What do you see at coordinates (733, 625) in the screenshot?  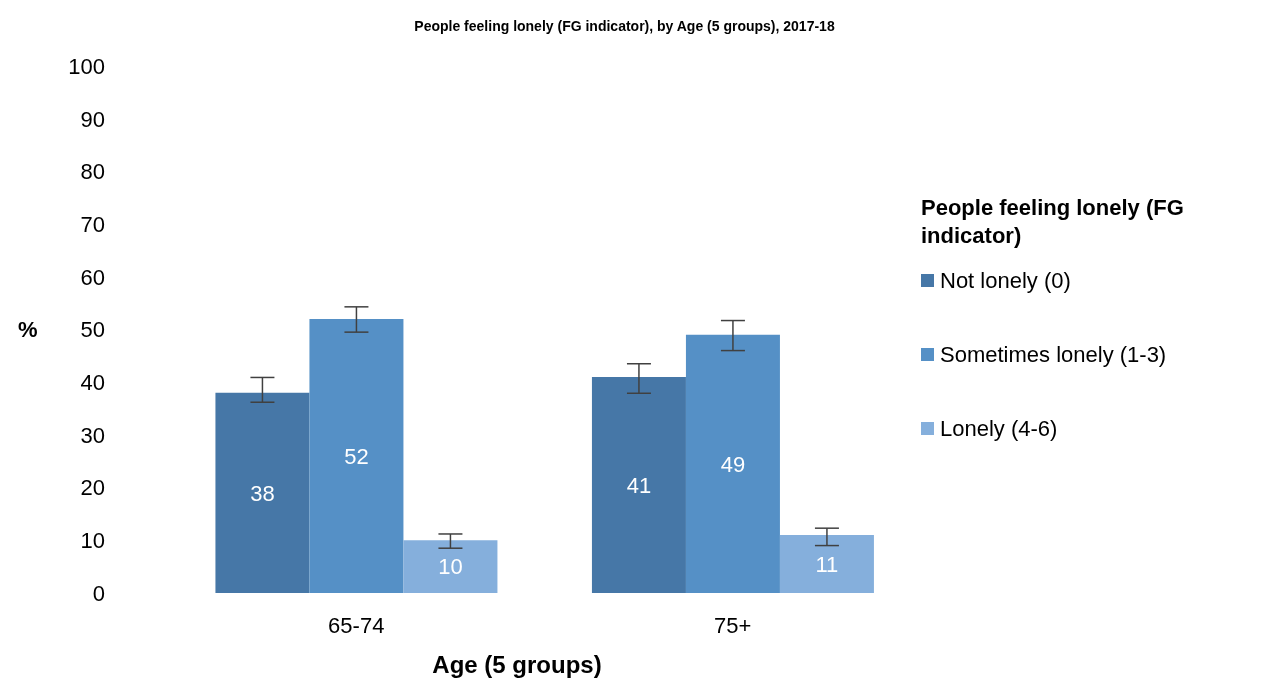 I see `x-tick-label: 75+` at bounding box center [733, 625].